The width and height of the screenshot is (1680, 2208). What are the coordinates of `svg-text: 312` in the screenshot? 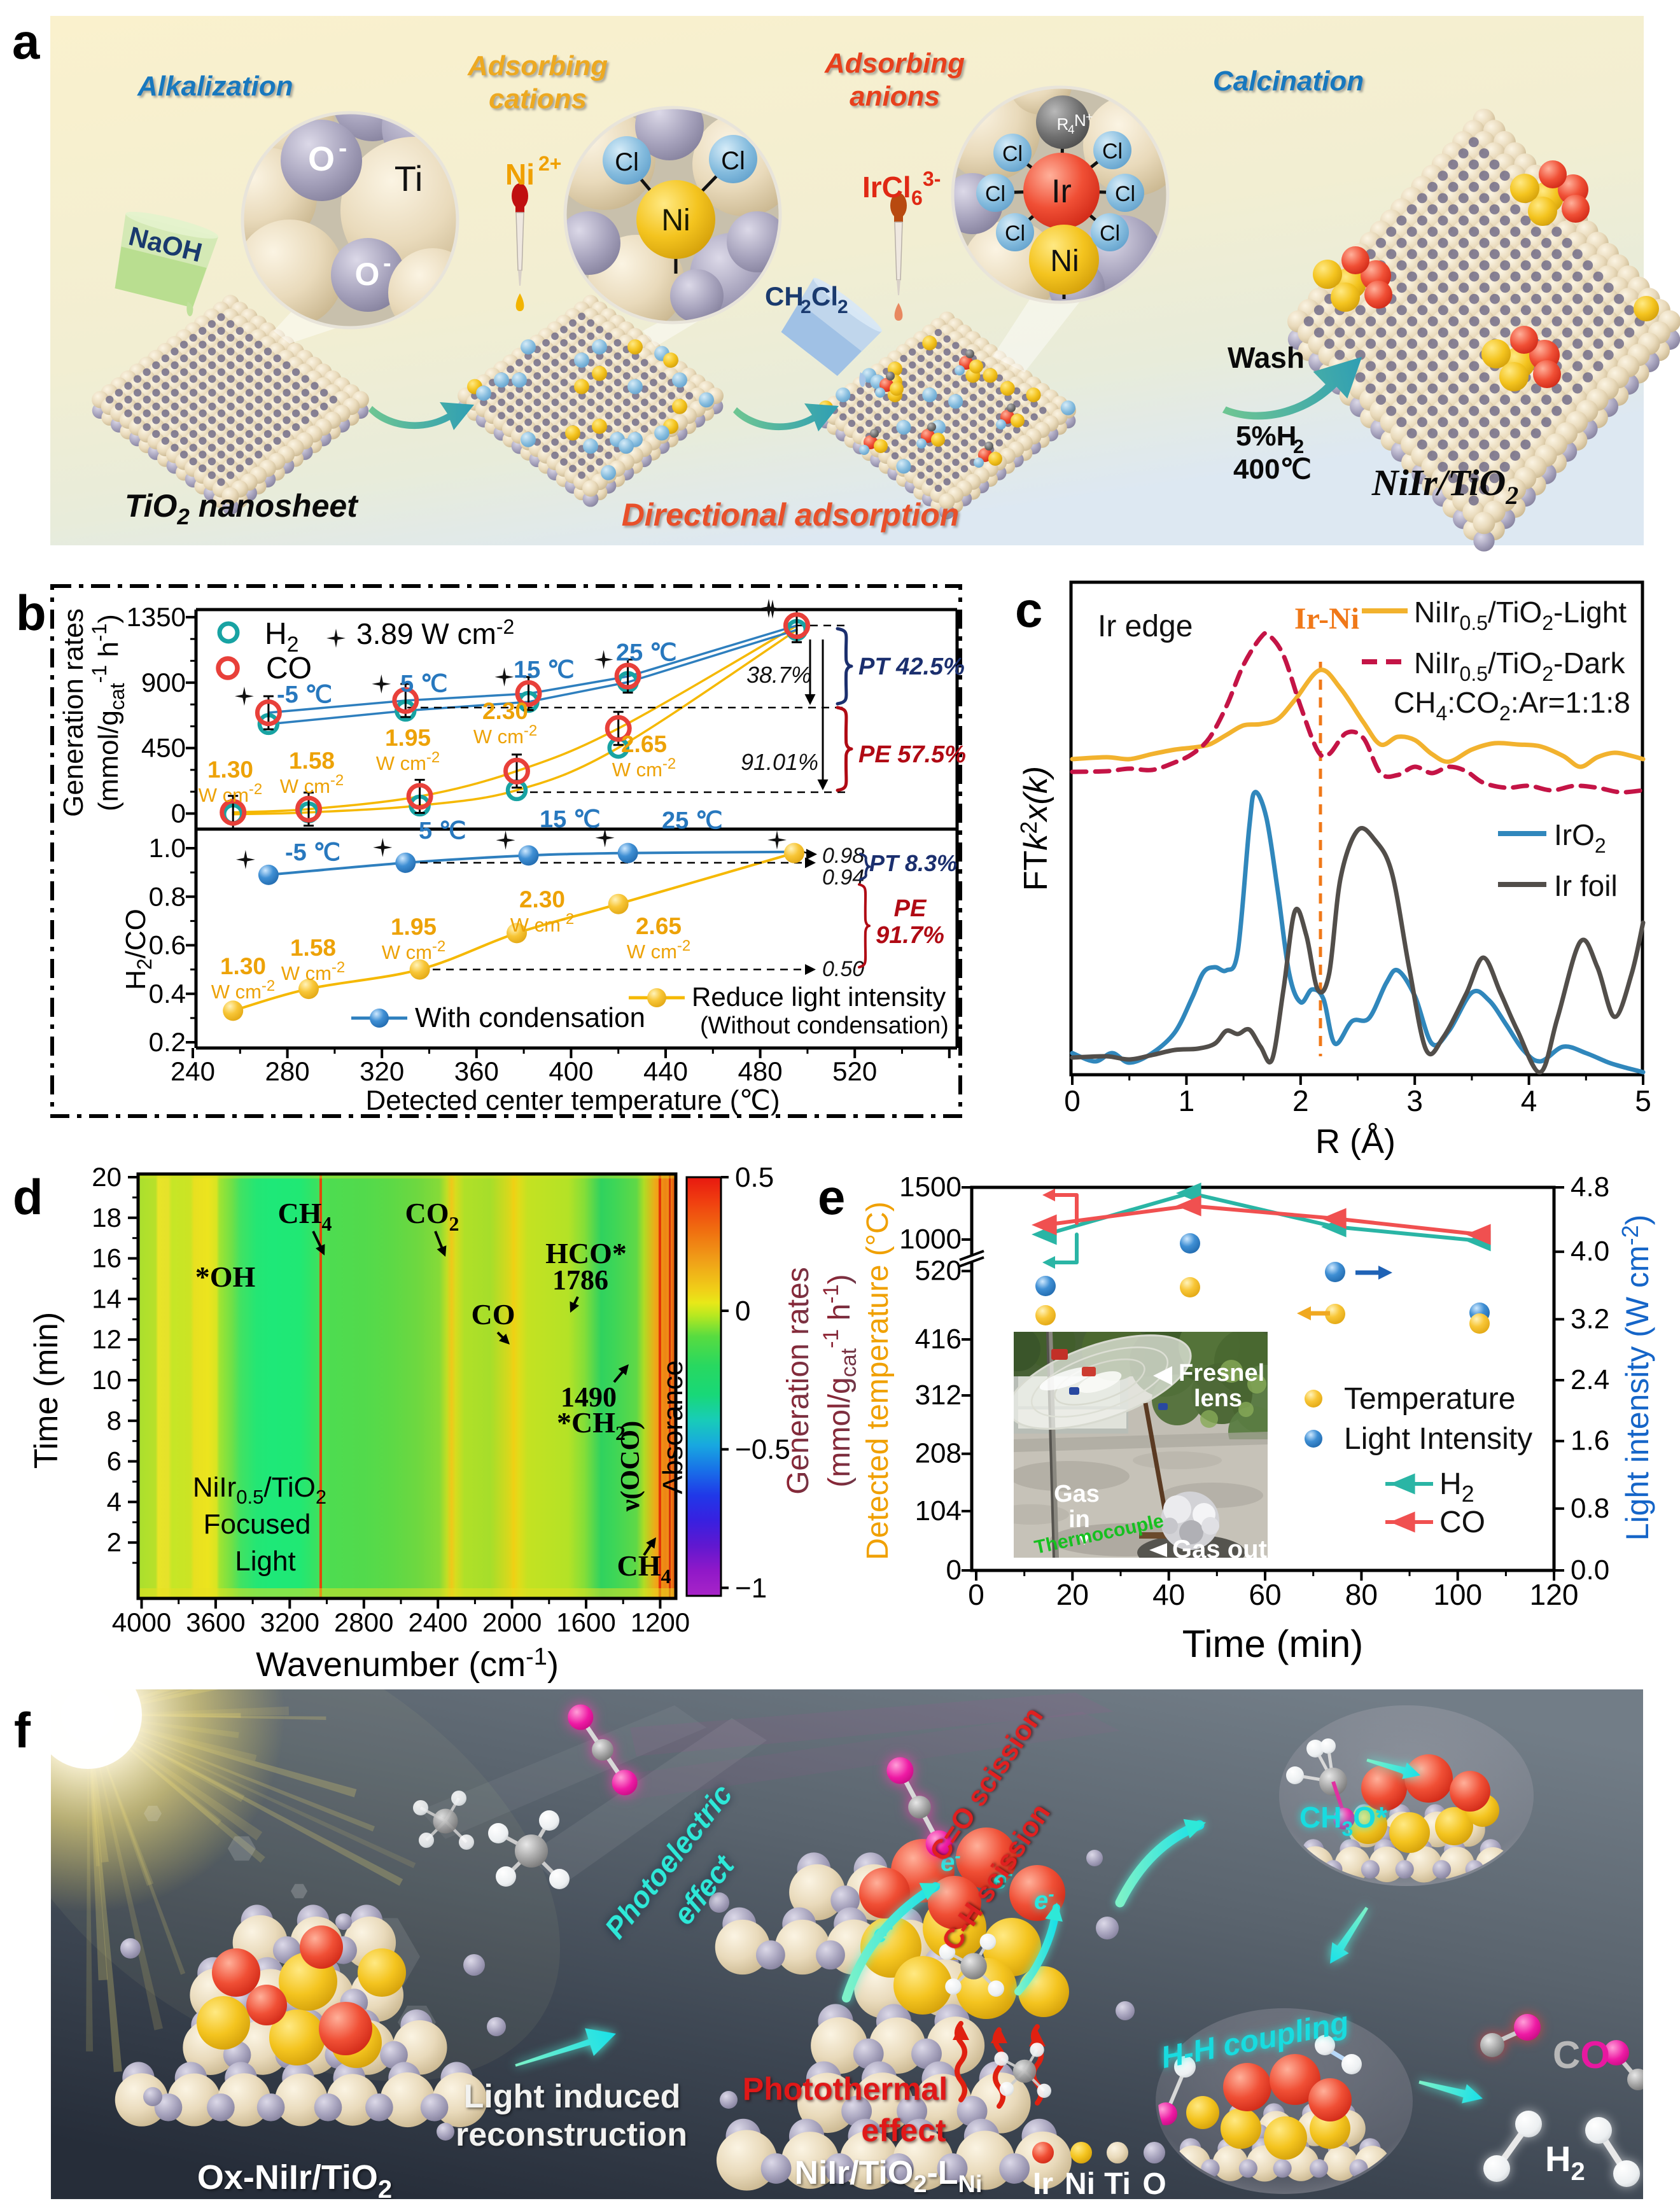 It's located at (938, 1395).